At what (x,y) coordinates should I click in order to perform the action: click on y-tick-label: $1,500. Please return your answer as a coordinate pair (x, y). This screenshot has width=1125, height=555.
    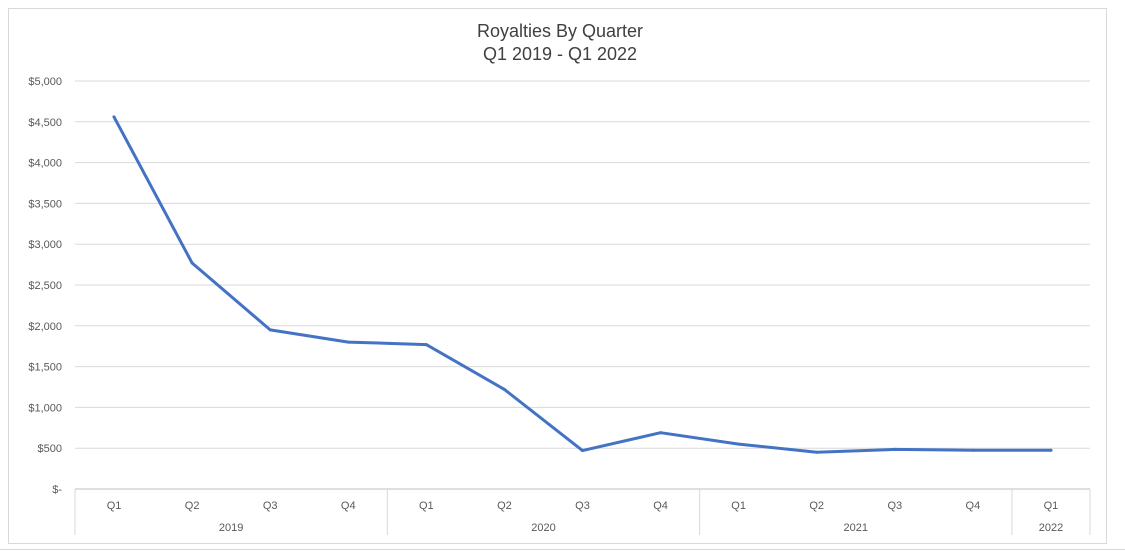
    Looking at the image, I should click on (45, 368).